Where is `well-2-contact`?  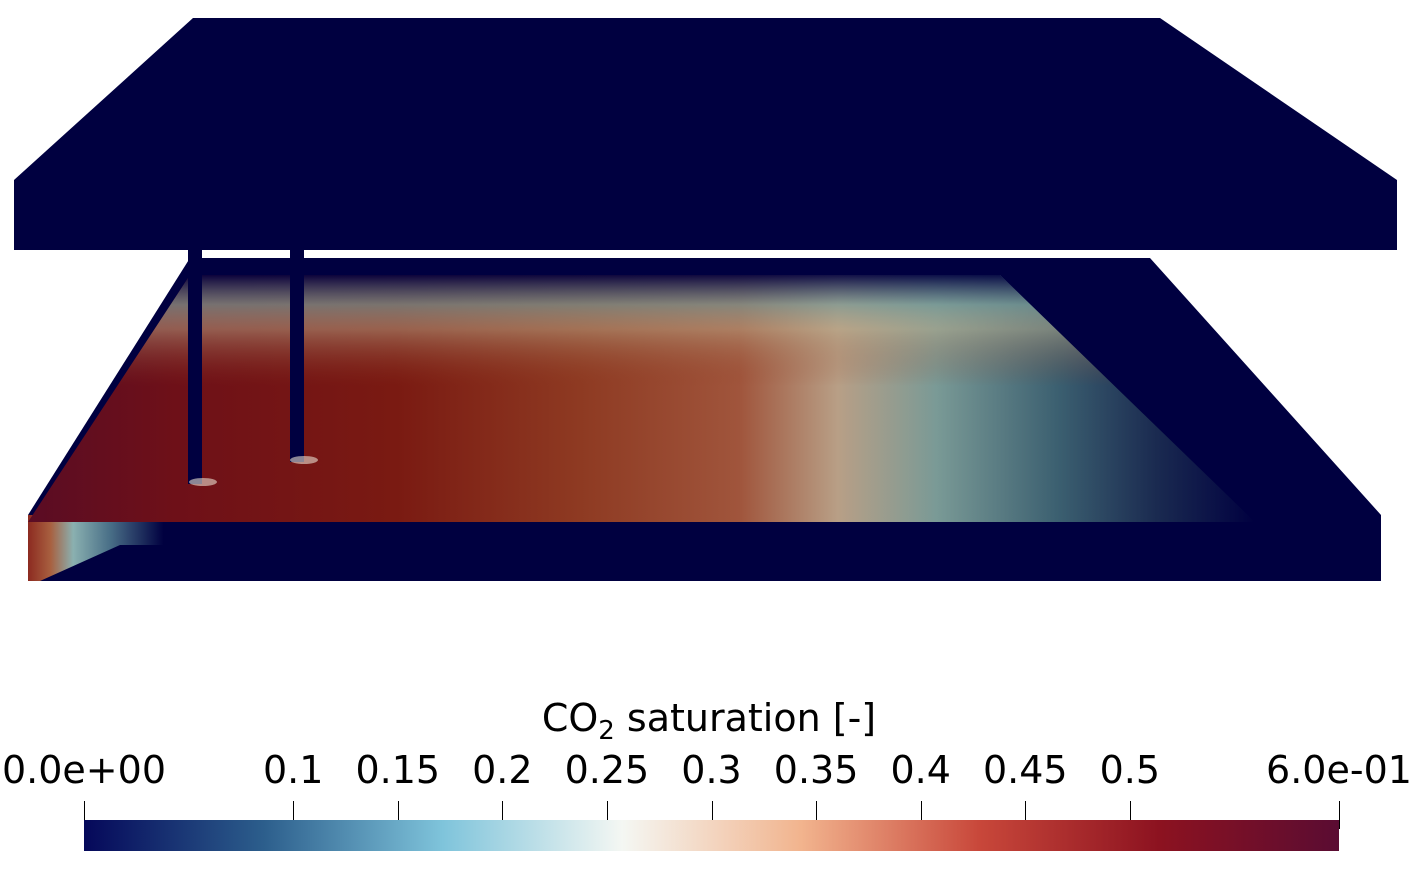
well-2-contact is located at coordinates (304, 460).